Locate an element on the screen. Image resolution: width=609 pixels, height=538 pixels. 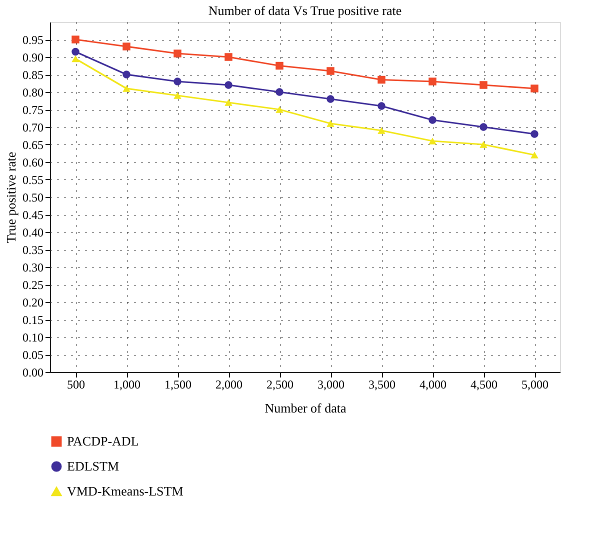
y-tick-label: 0.65 is located at coordinates (33, 145).